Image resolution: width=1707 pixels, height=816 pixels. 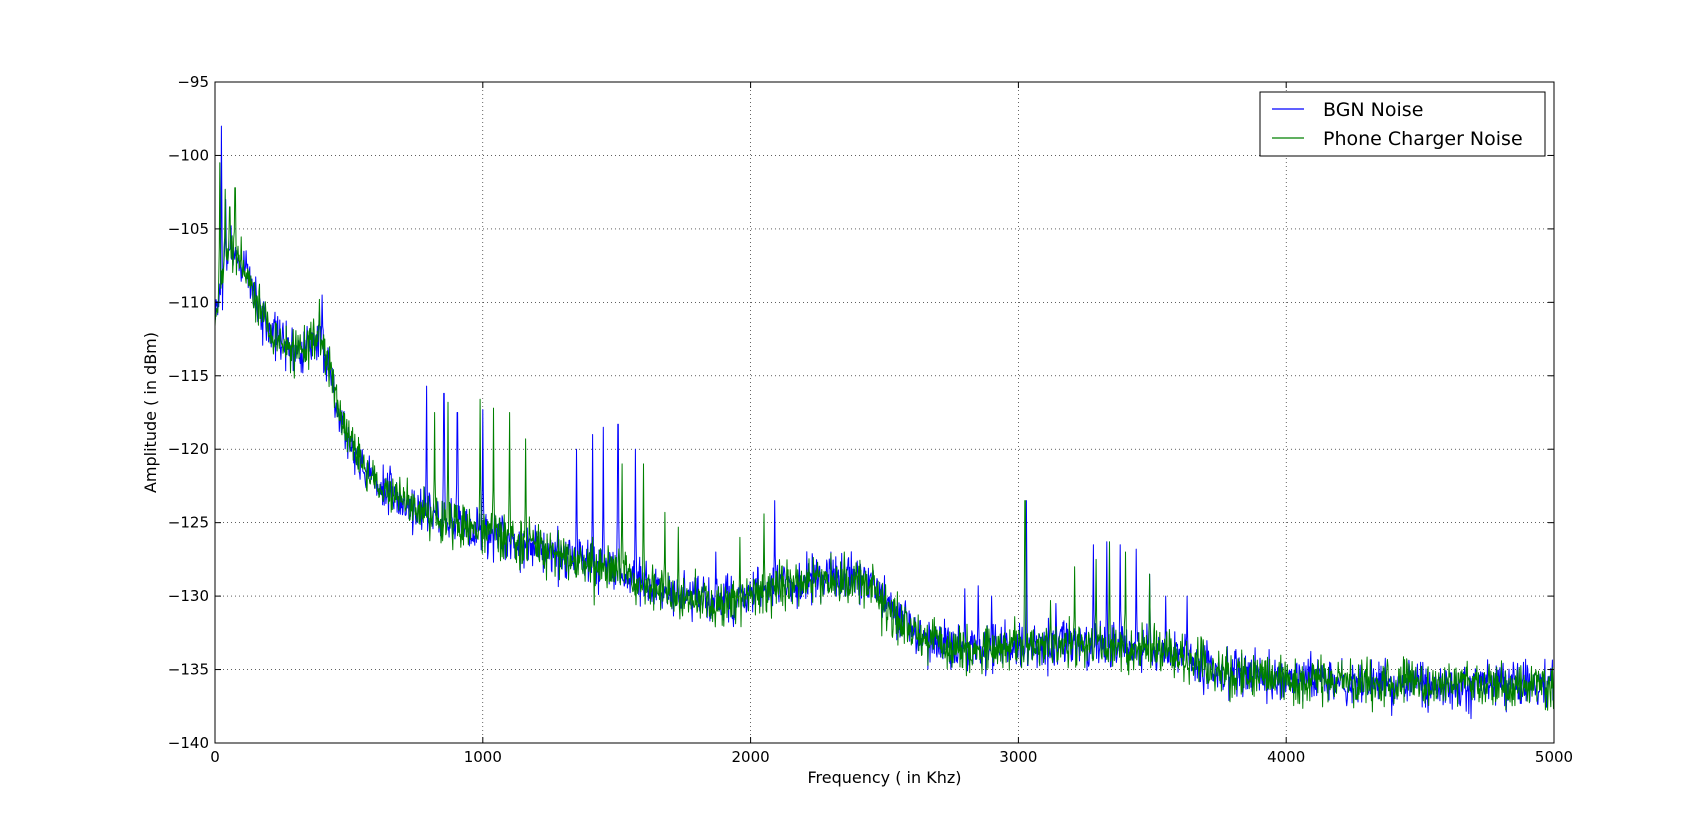 I want to click on x-tick-label: 3000, so click(x=1018, y=757).